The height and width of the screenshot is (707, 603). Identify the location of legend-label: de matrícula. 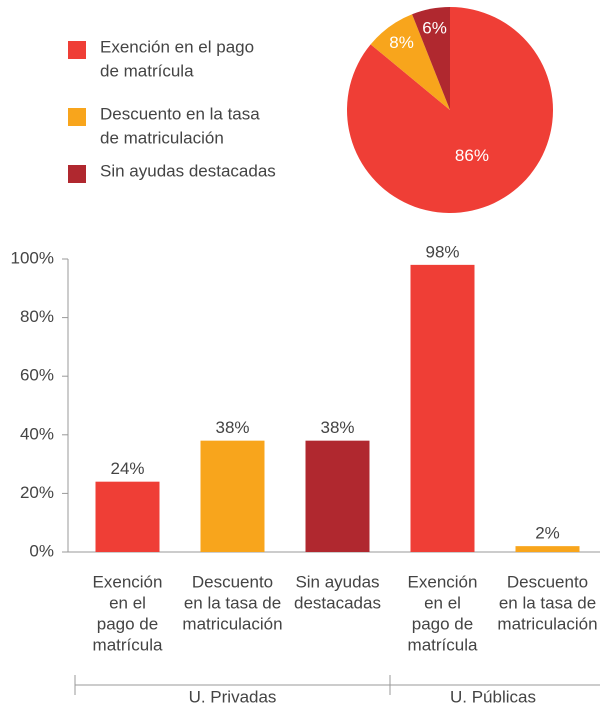
(147, 70).